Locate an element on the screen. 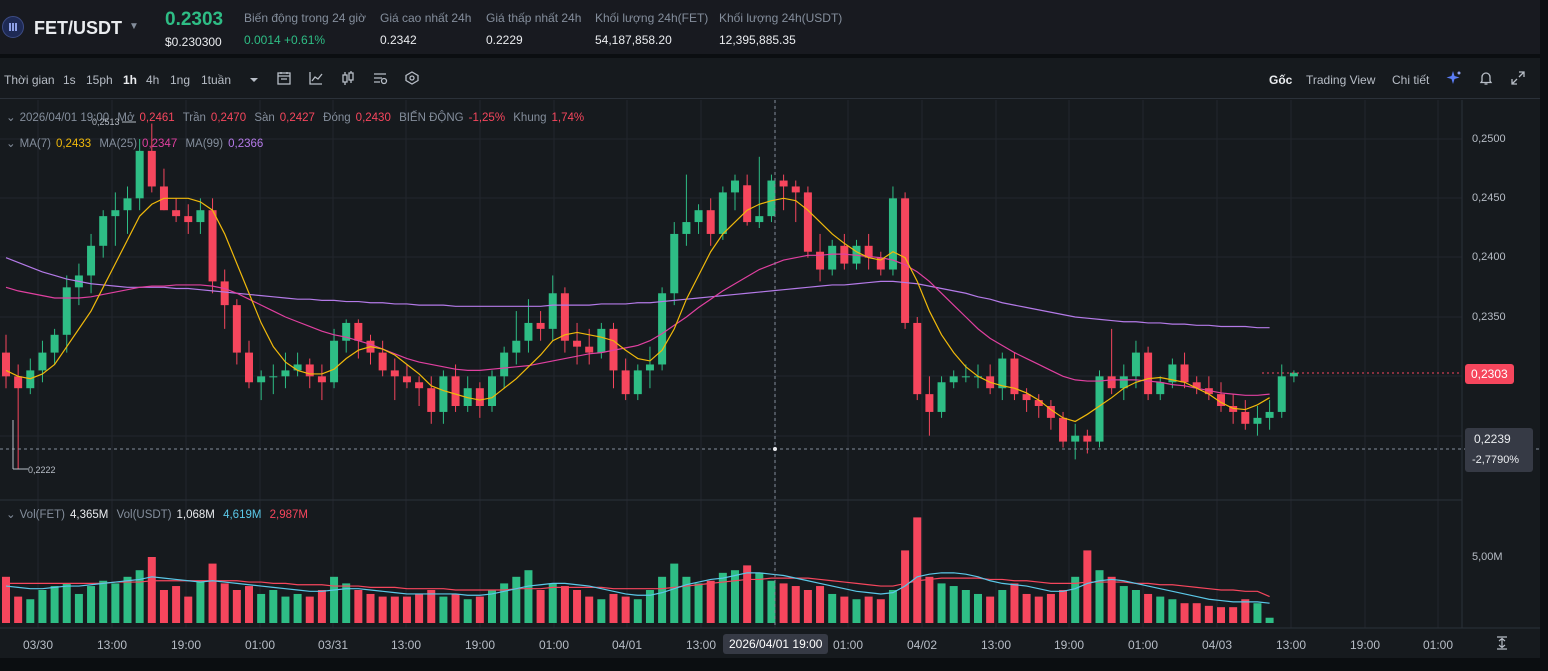 The image size is (1548, 671). stat-value: 54,187,858.20 is located at coordinates (633, 40).